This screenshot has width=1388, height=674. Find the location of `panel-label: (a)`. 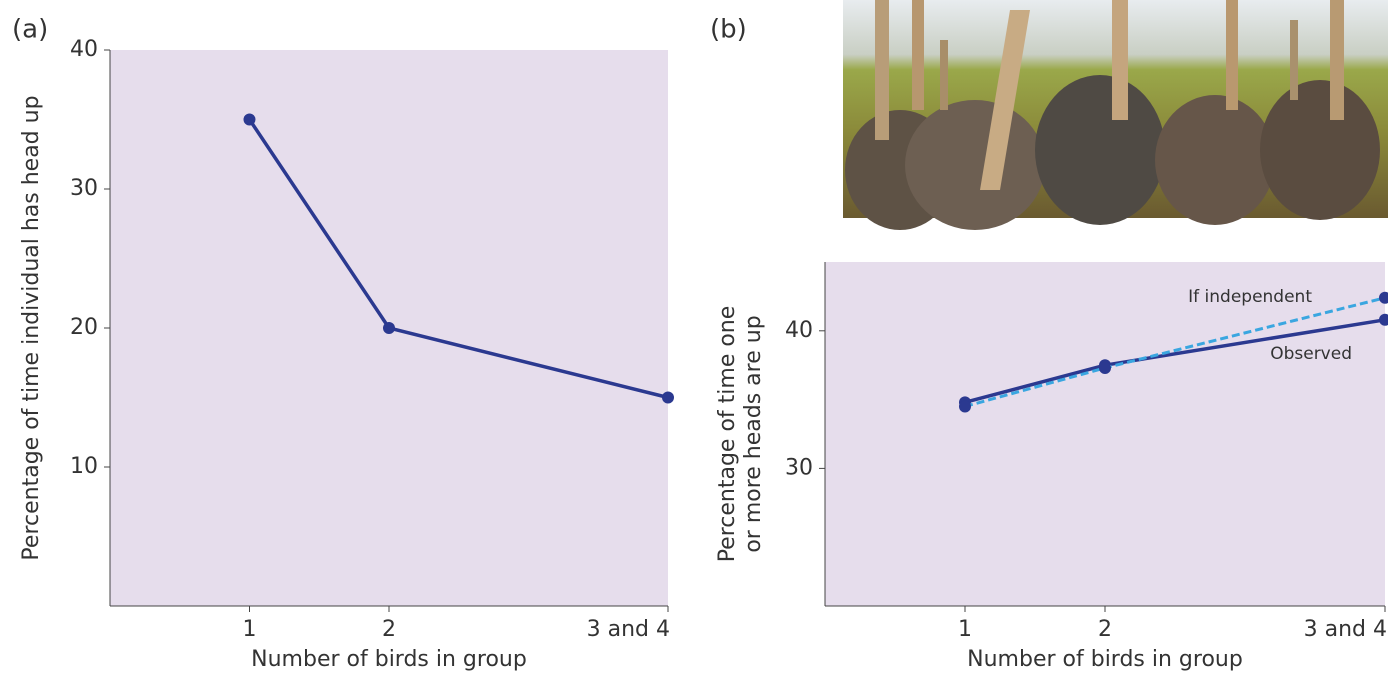

panel-label: (a) is located at coordinates (30, 30).